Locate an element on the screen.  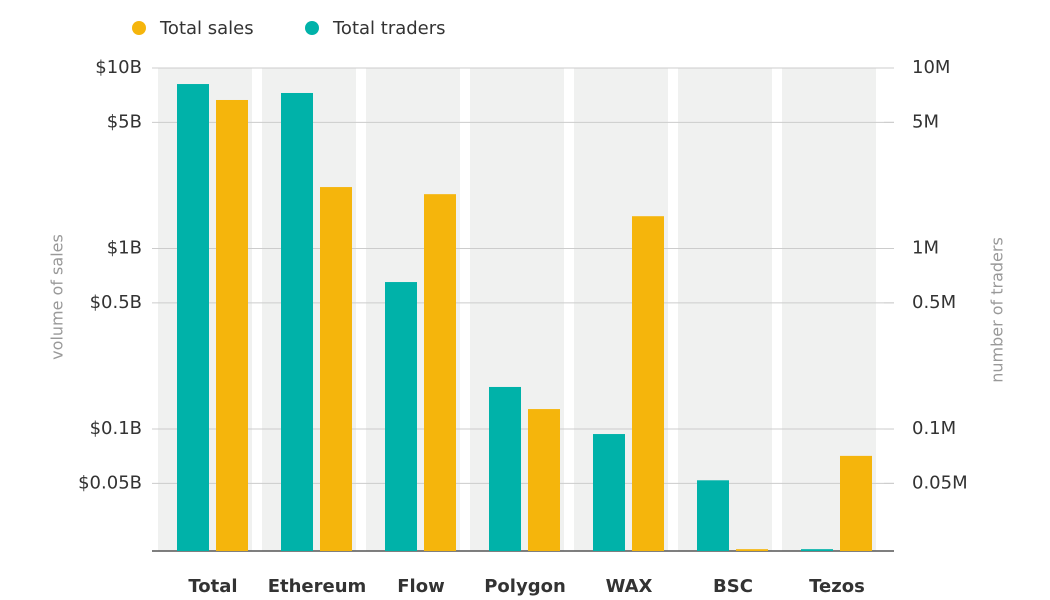
y2-tick-label: 0.1M is located at coordinates (934, 428).